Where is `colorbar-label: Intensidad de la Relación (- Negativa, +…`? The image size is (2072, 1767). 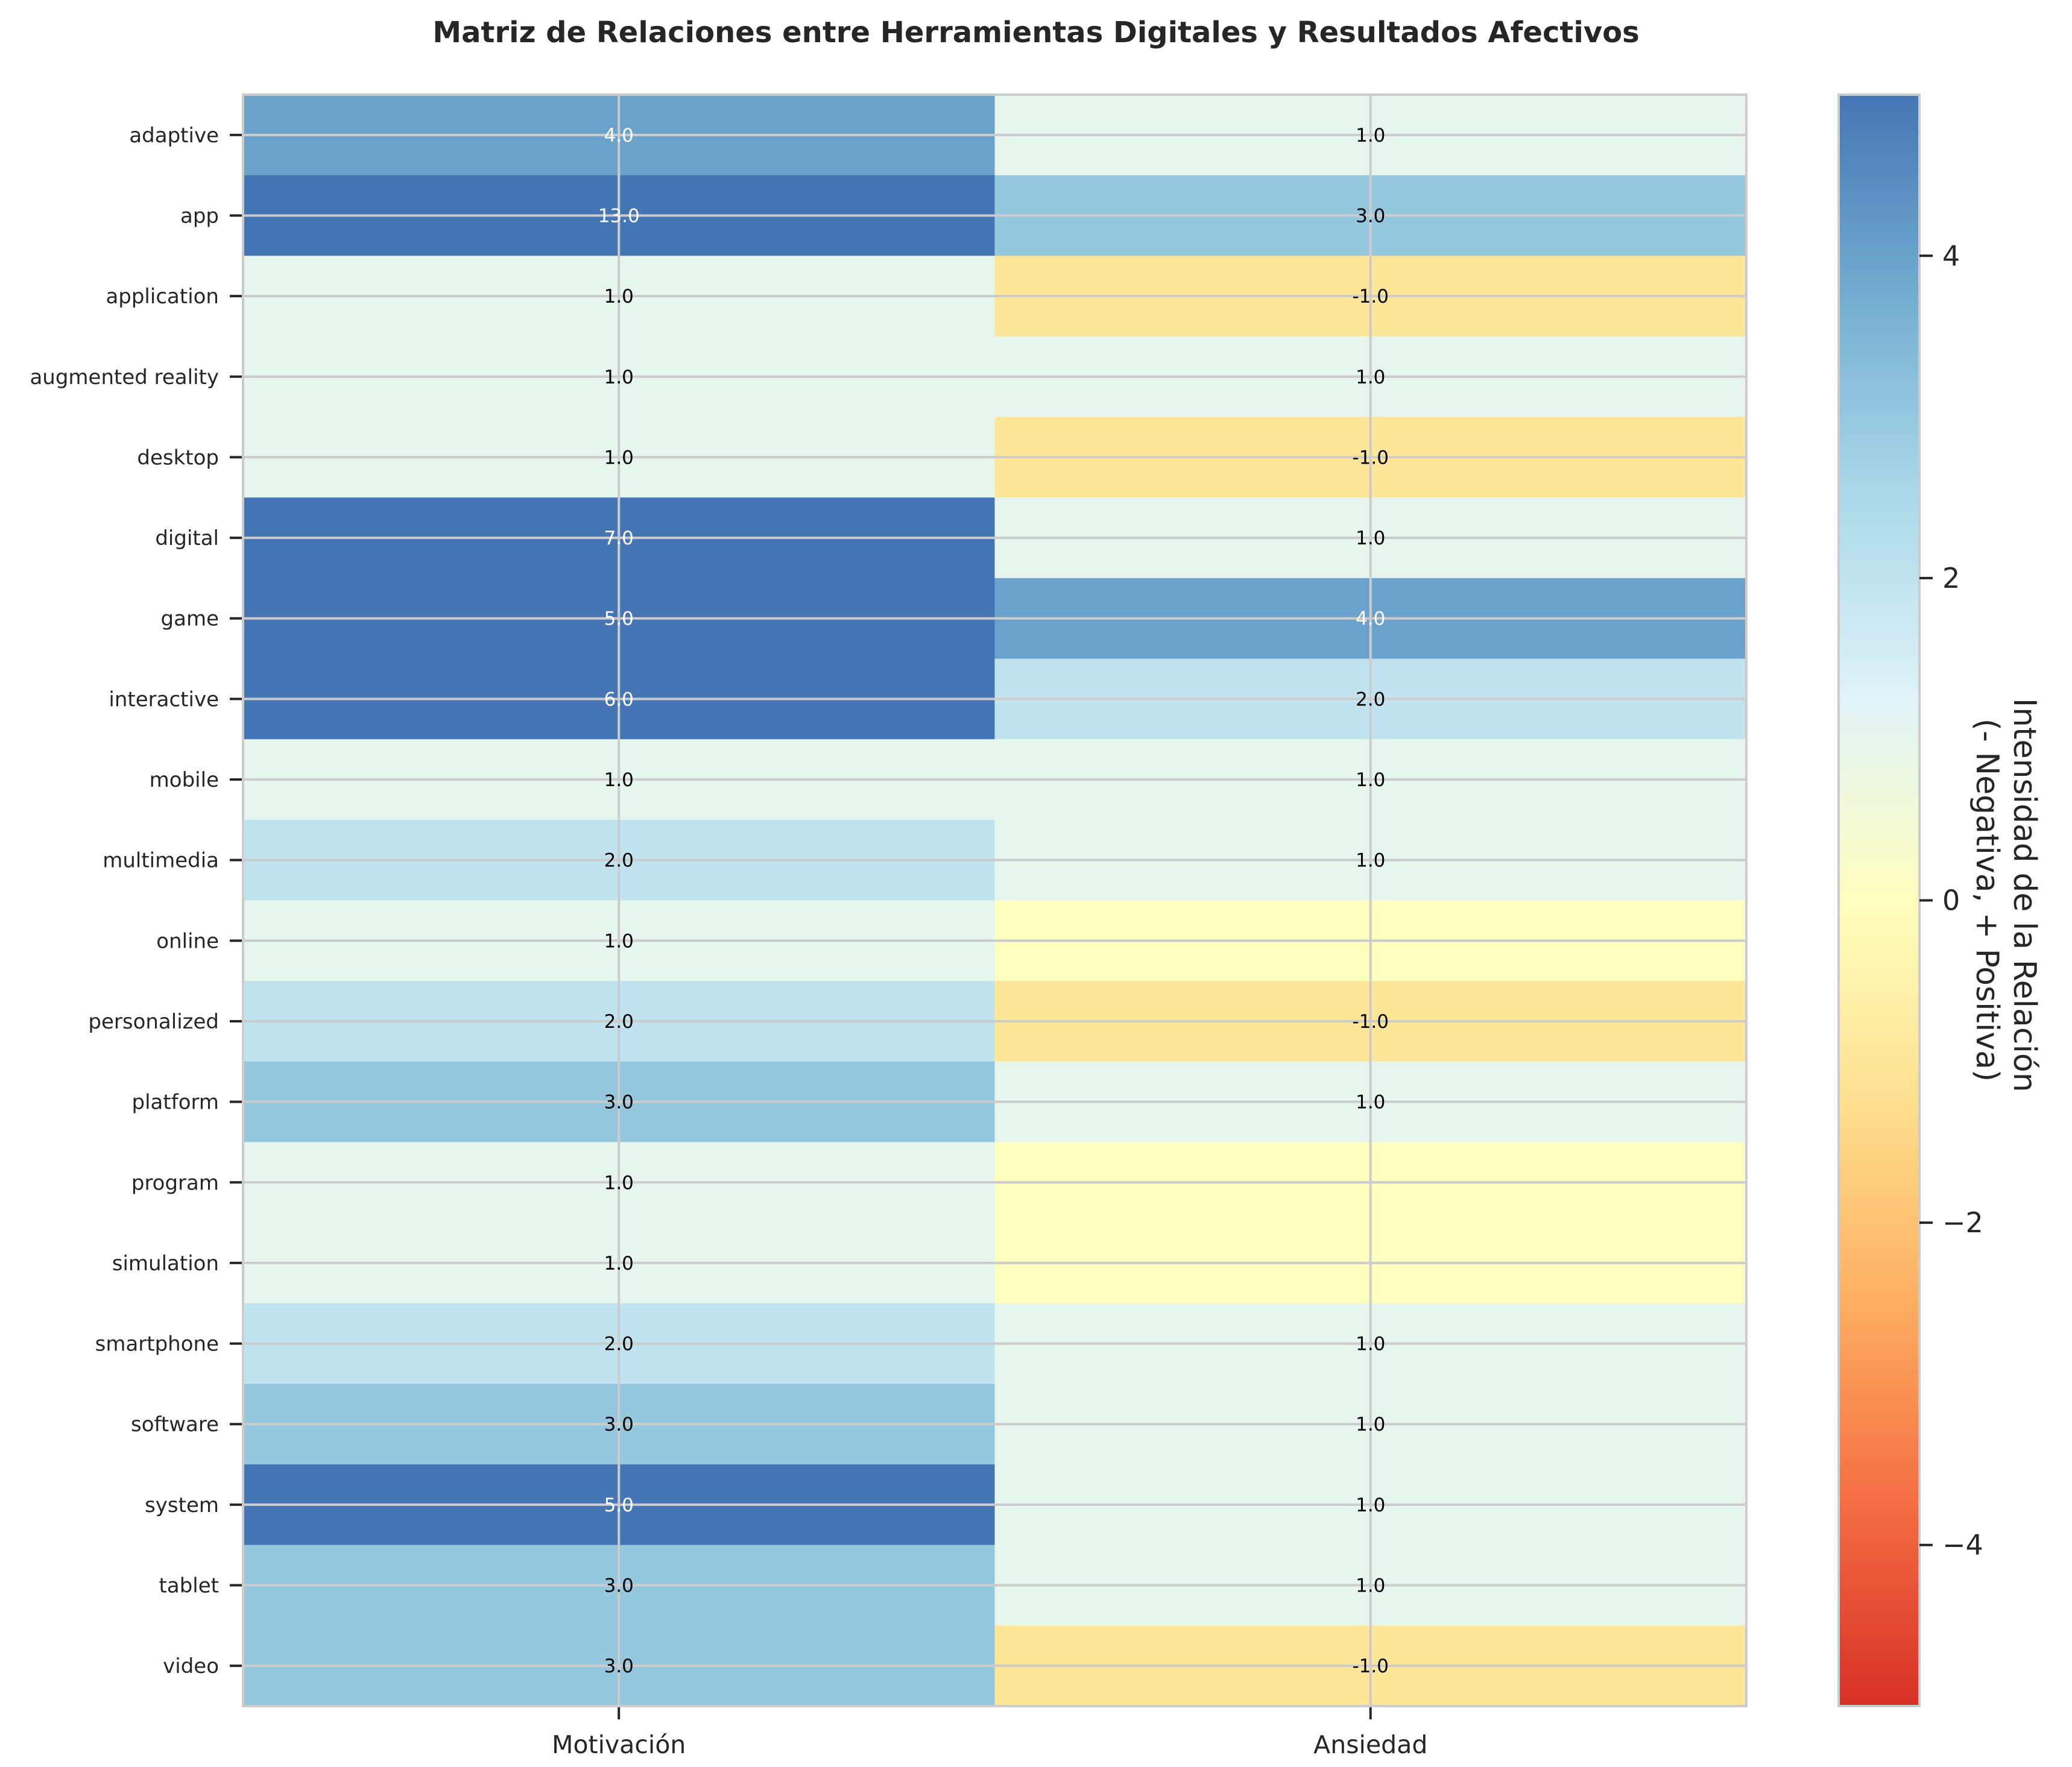 colorbar-label: Intensidad de la Relación (- Negativa, +… is located at coordinates (2005, 900).